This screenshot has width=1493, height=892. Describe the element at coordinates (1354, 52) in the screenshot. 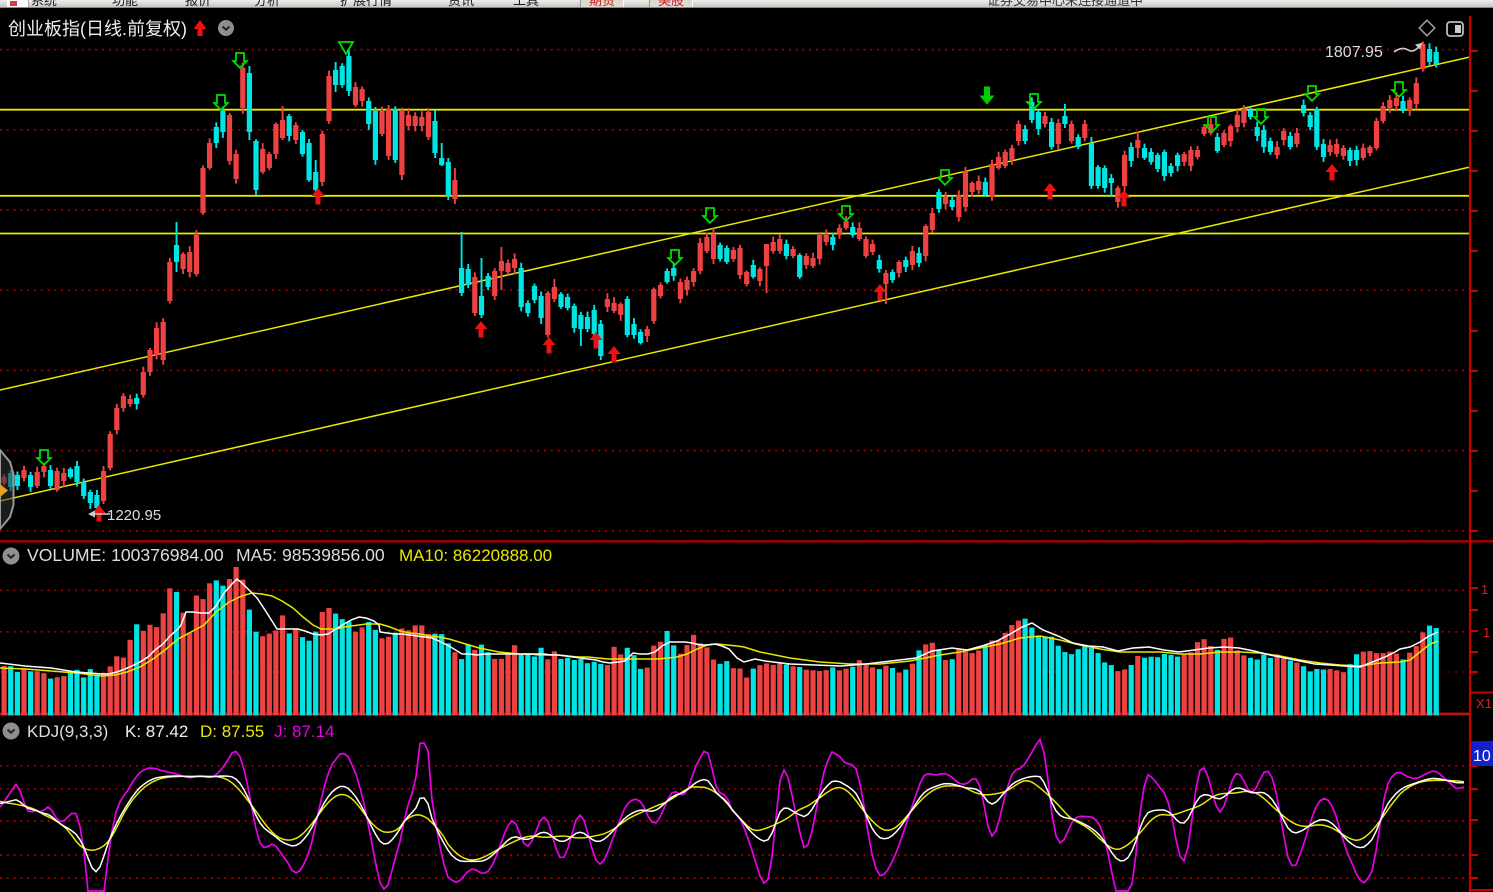

I see `svg-text: 1807.95` at that location.